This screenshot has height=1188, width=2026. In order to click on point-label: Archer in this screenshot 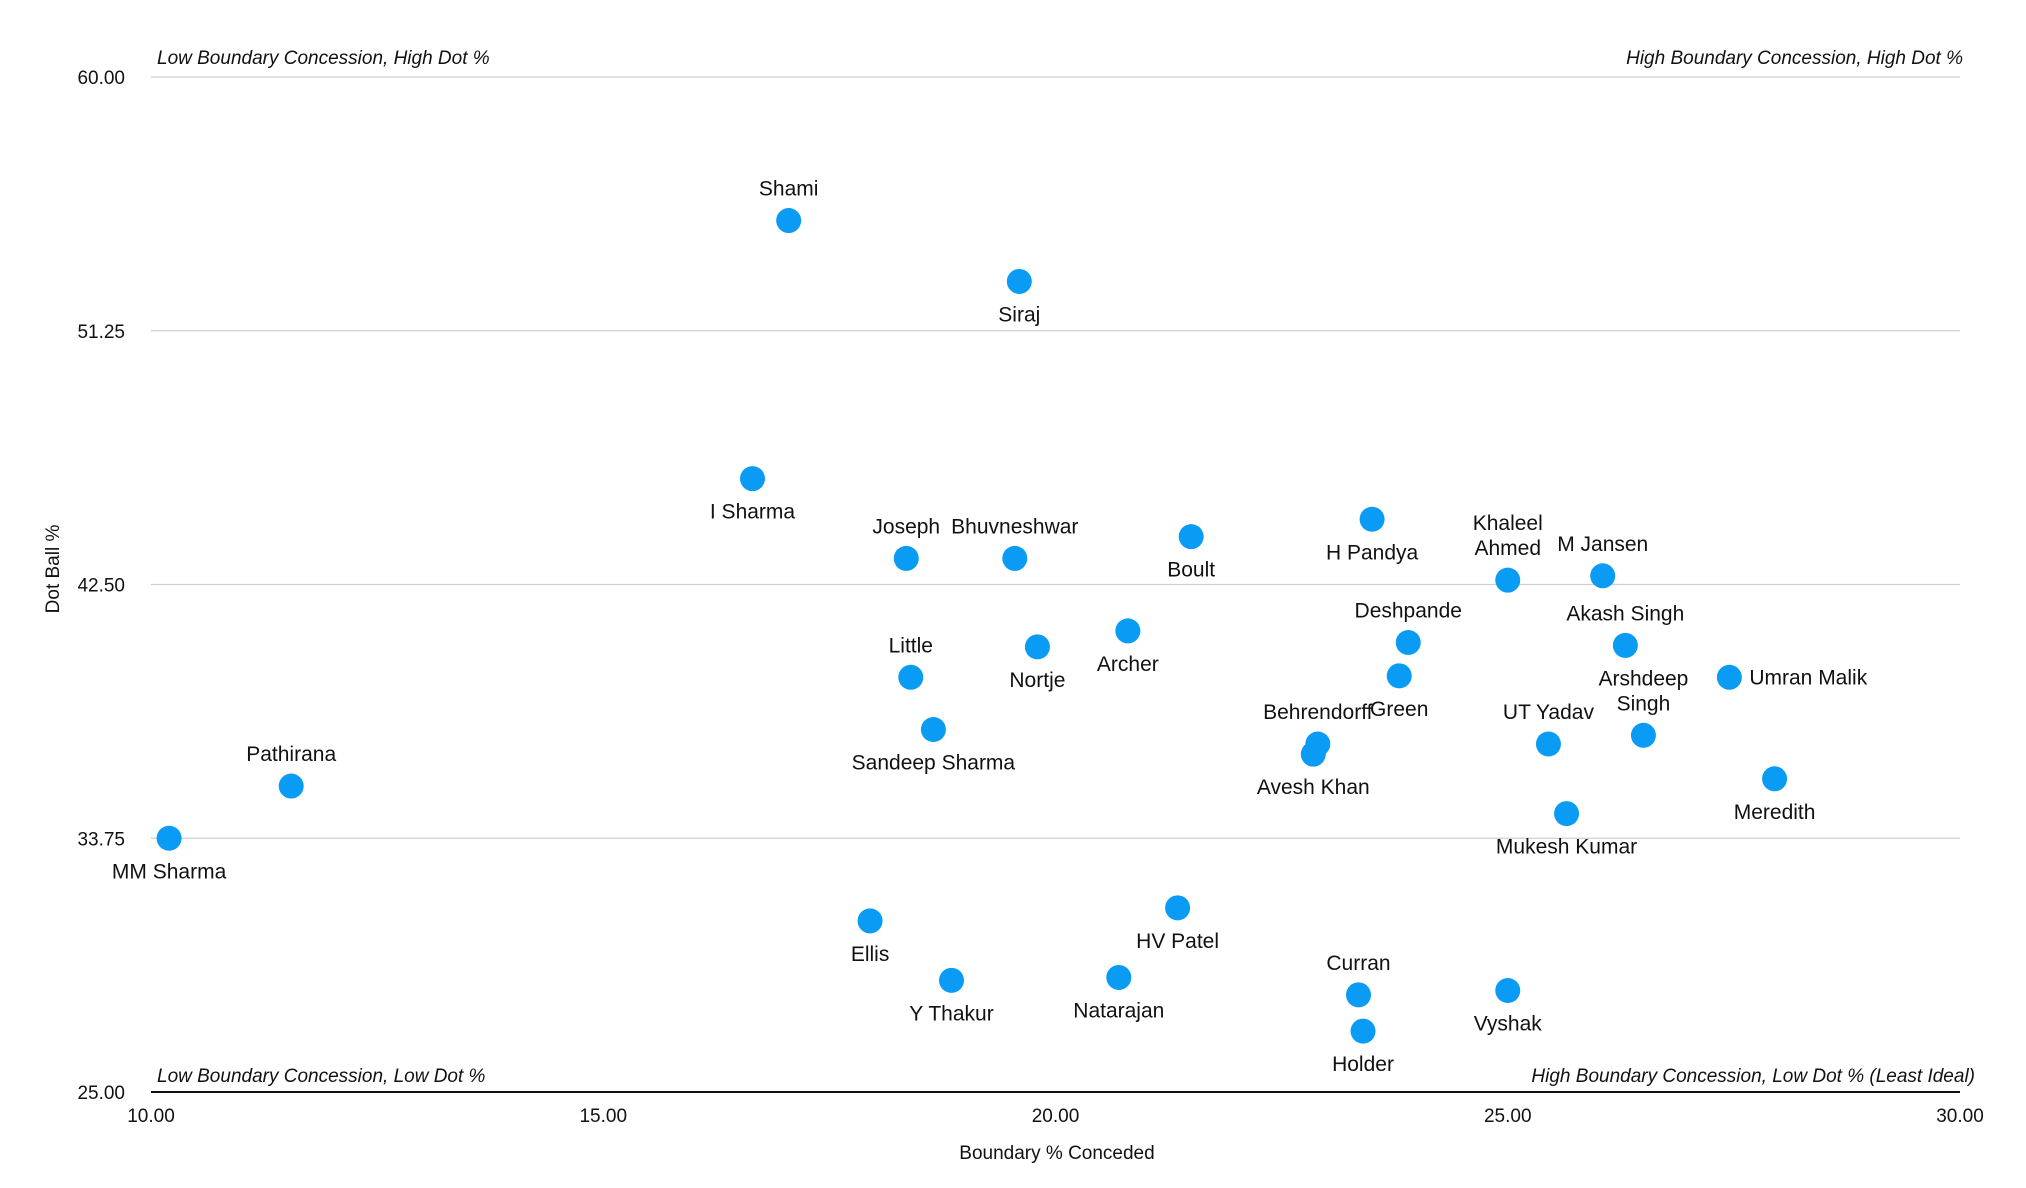, I will do `click(1128, 664)`.